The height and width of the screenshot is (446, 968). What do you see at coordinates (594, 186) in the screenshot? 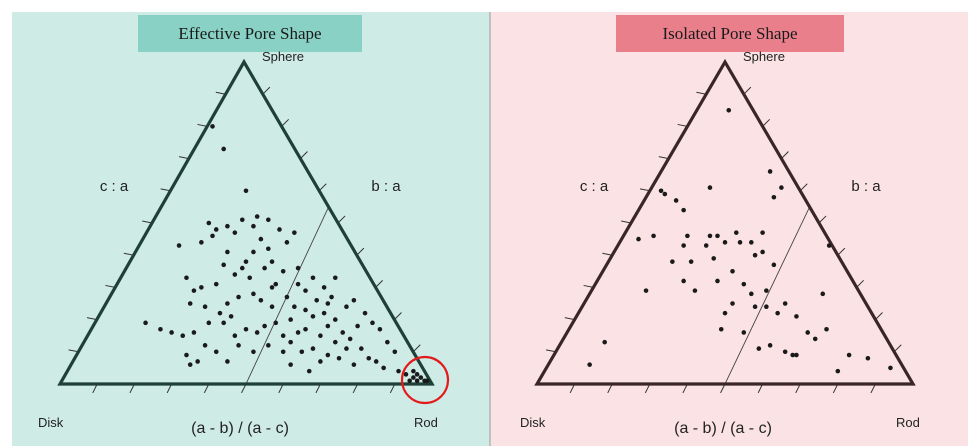
I see `left-axis-label: c : a` at bounding box center [594, 186].